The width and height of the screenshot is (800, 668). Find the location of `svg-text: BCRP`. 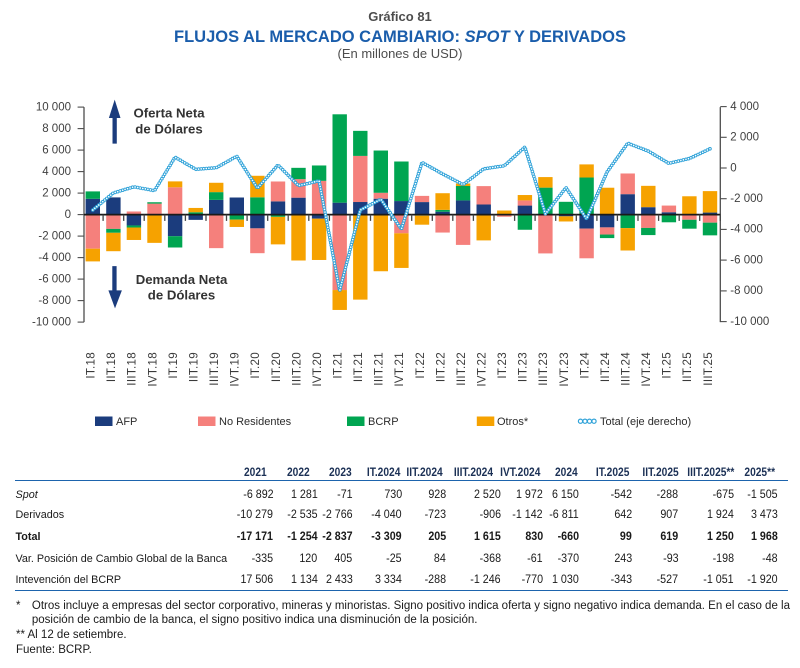

svg-text: BCRP is located at coordinates (383, 422).